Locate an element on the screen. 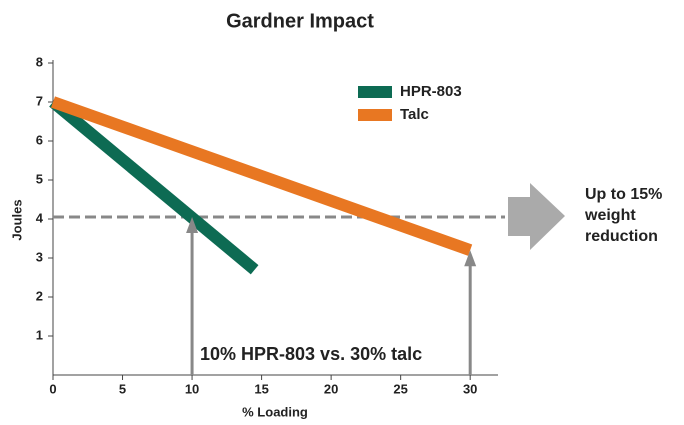 Image resolution: width=684 pixels, height=425 pixels. chart-title: Gardner Impact is located at coordinates (300, 21).